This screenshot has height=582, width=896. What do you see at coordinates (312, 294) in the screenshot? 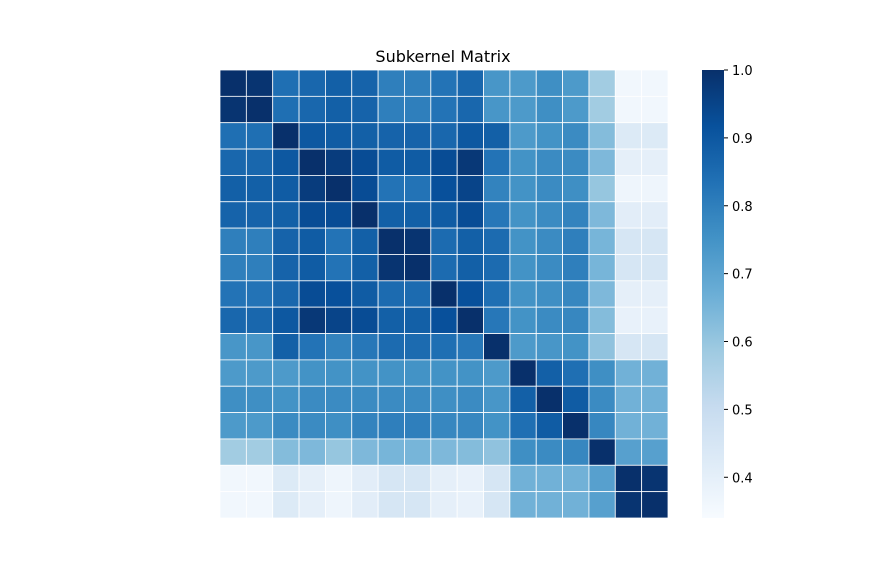
I see `heatmap-cell-r8-c3` at bounding box center [312, 294].